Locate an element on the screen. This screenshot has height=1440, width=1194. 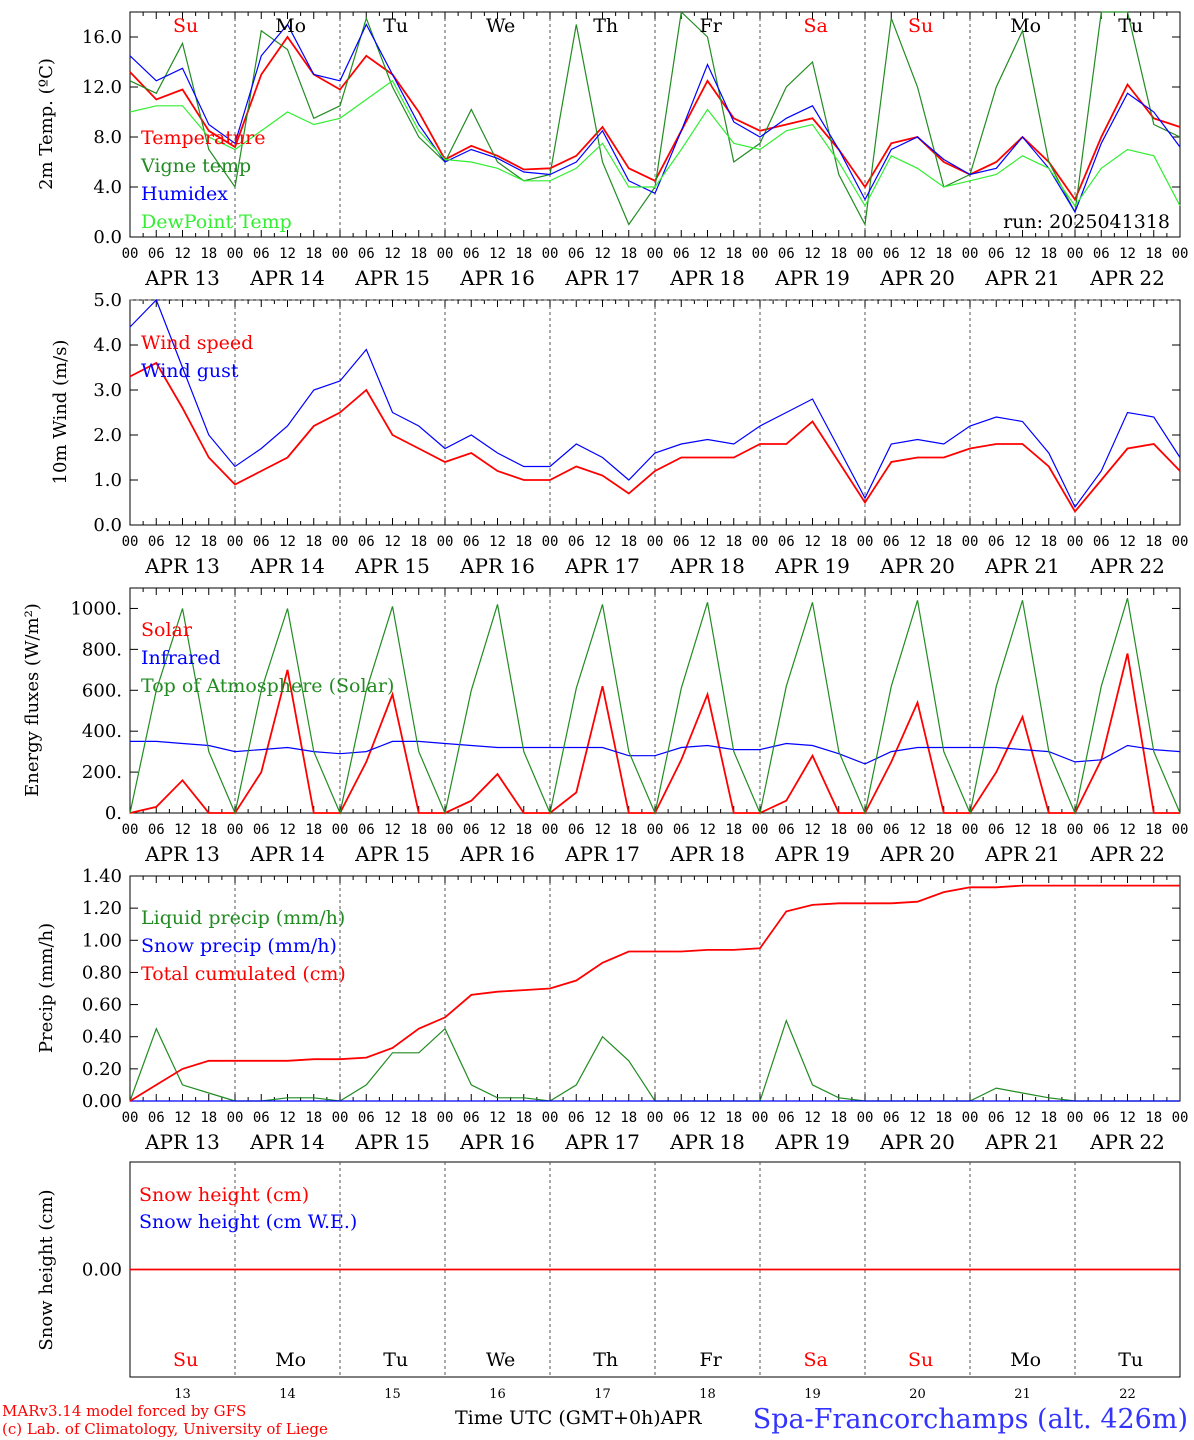
y-tick-label: 0.40 is located at coordinates (102, 1037).